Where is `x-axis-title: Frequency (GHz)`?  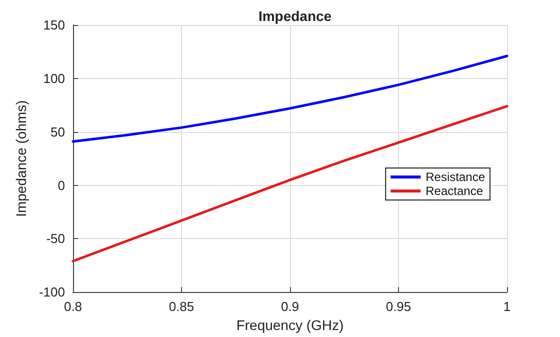
x-axis-title: Frequency (GHz) is located at coordinates (290, 325).